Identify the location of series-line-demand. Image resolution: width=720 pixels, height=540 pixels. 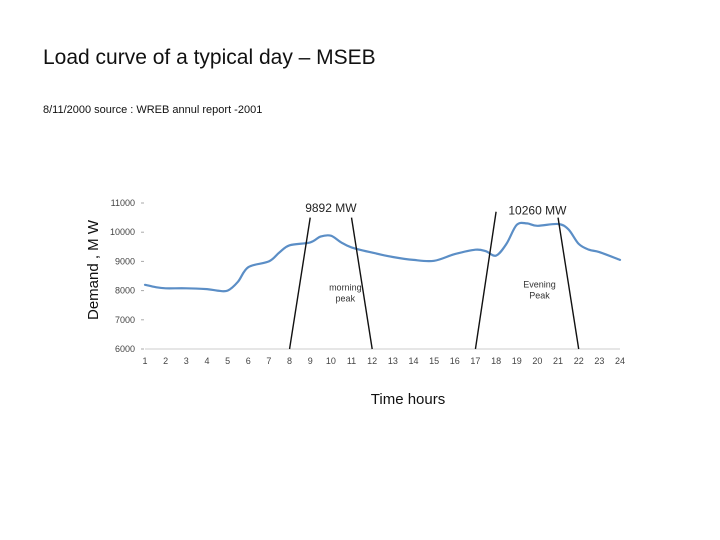
(382, 257).